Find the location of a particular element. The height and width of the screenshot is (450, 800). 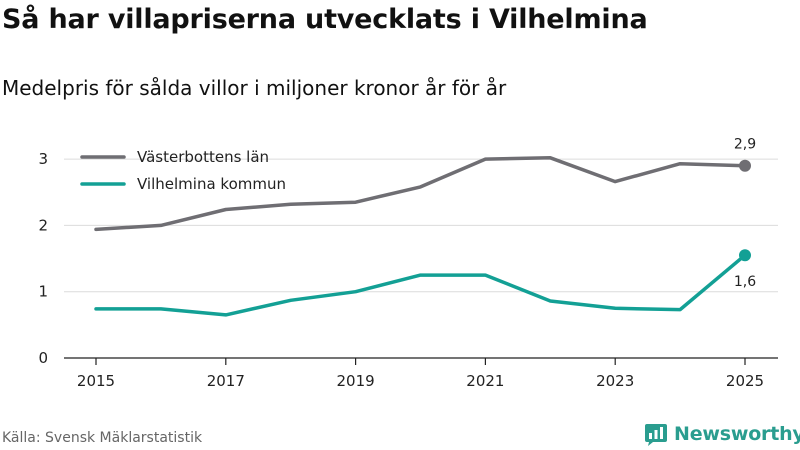

x-tick-label: 2021 is located at coordinates (485, 381).